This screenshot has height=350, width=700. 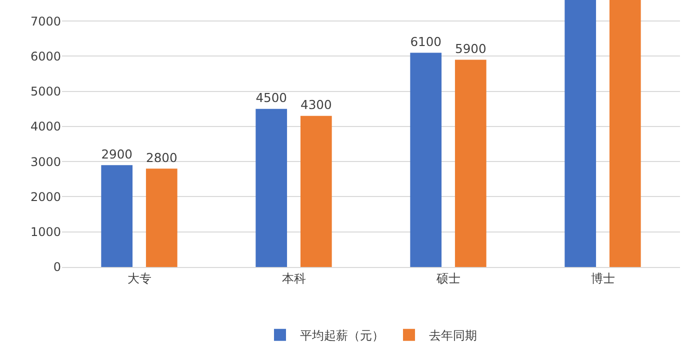 What do you see at coordinates (271, 98) in the screenshot?
I see `data-label: 4500` at bounding box center [271, 98].